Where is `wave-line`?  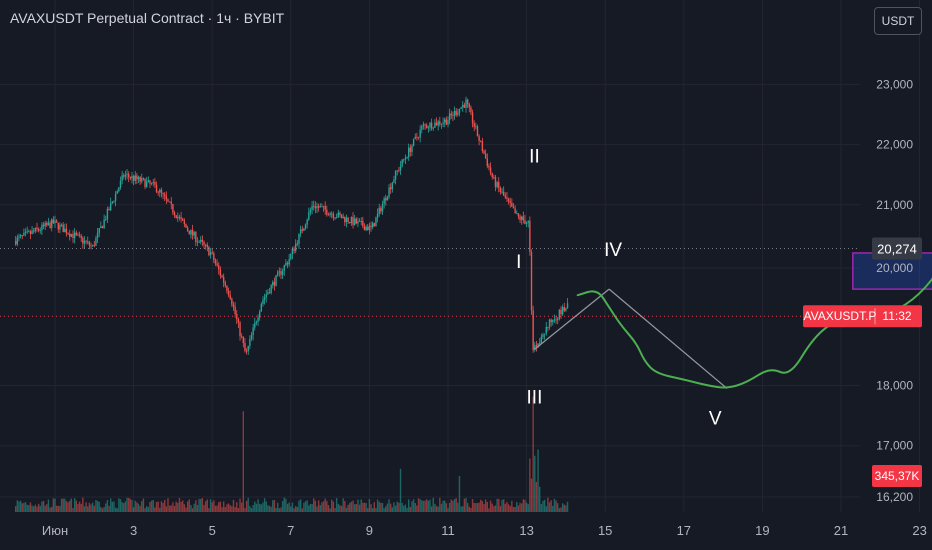
wave-line is located at coordinates (668, 338).